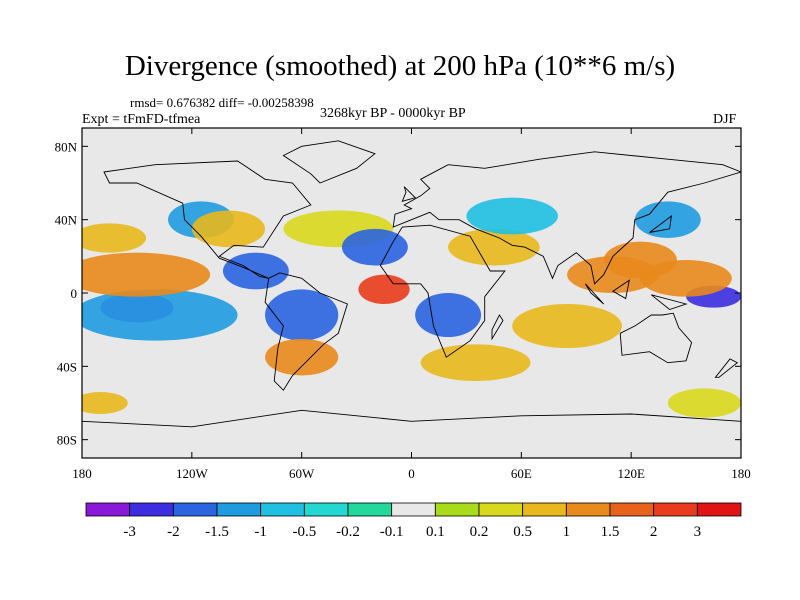 The height and width of the screenshot is (600, 800). Describe the element at coordinates (66, 146) in the screenshot. I see `y-tick-label: 80N` at that location.